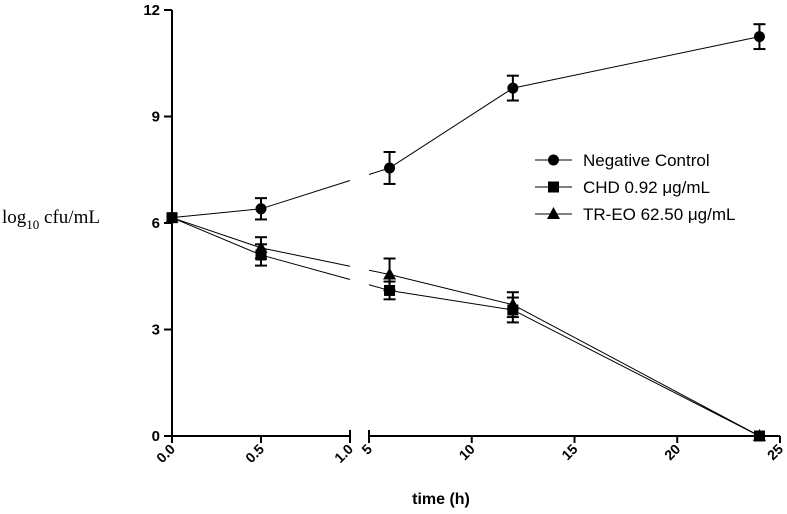 The image size is (787, 514). I want to click on legend-label: Negative Control, so click(646, 160).